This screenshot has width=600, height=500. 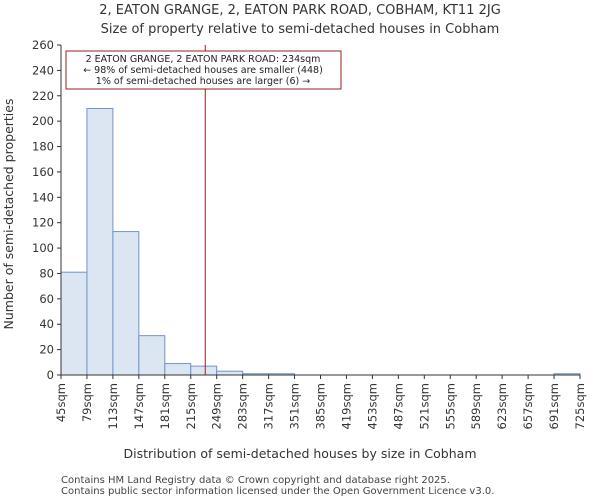 What do you see at coordinates (217, 406) in the screenshot?
I see `x-tick-label: 249sqm` at bounding box center [217, 406].